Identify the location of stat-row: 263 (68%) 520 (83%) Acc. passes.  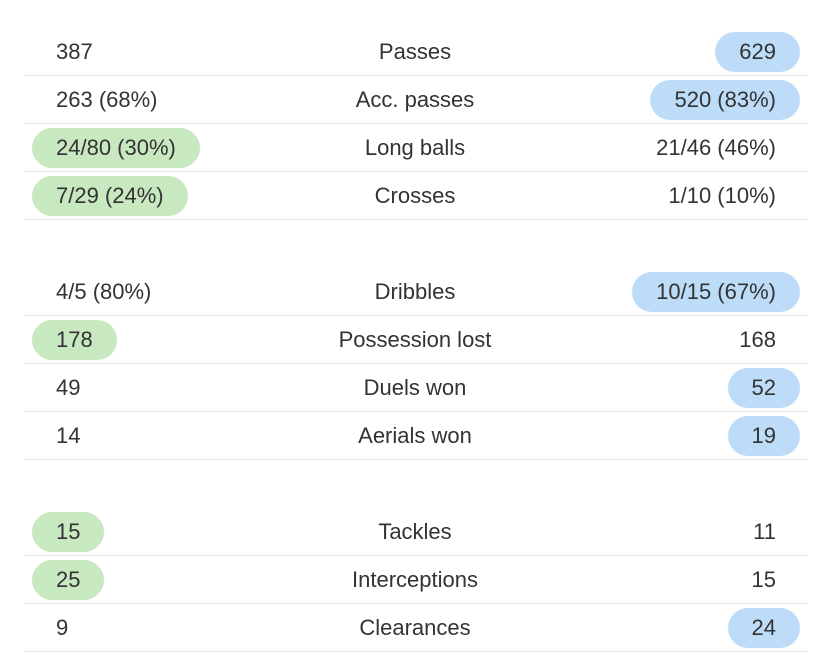
(416, 100).